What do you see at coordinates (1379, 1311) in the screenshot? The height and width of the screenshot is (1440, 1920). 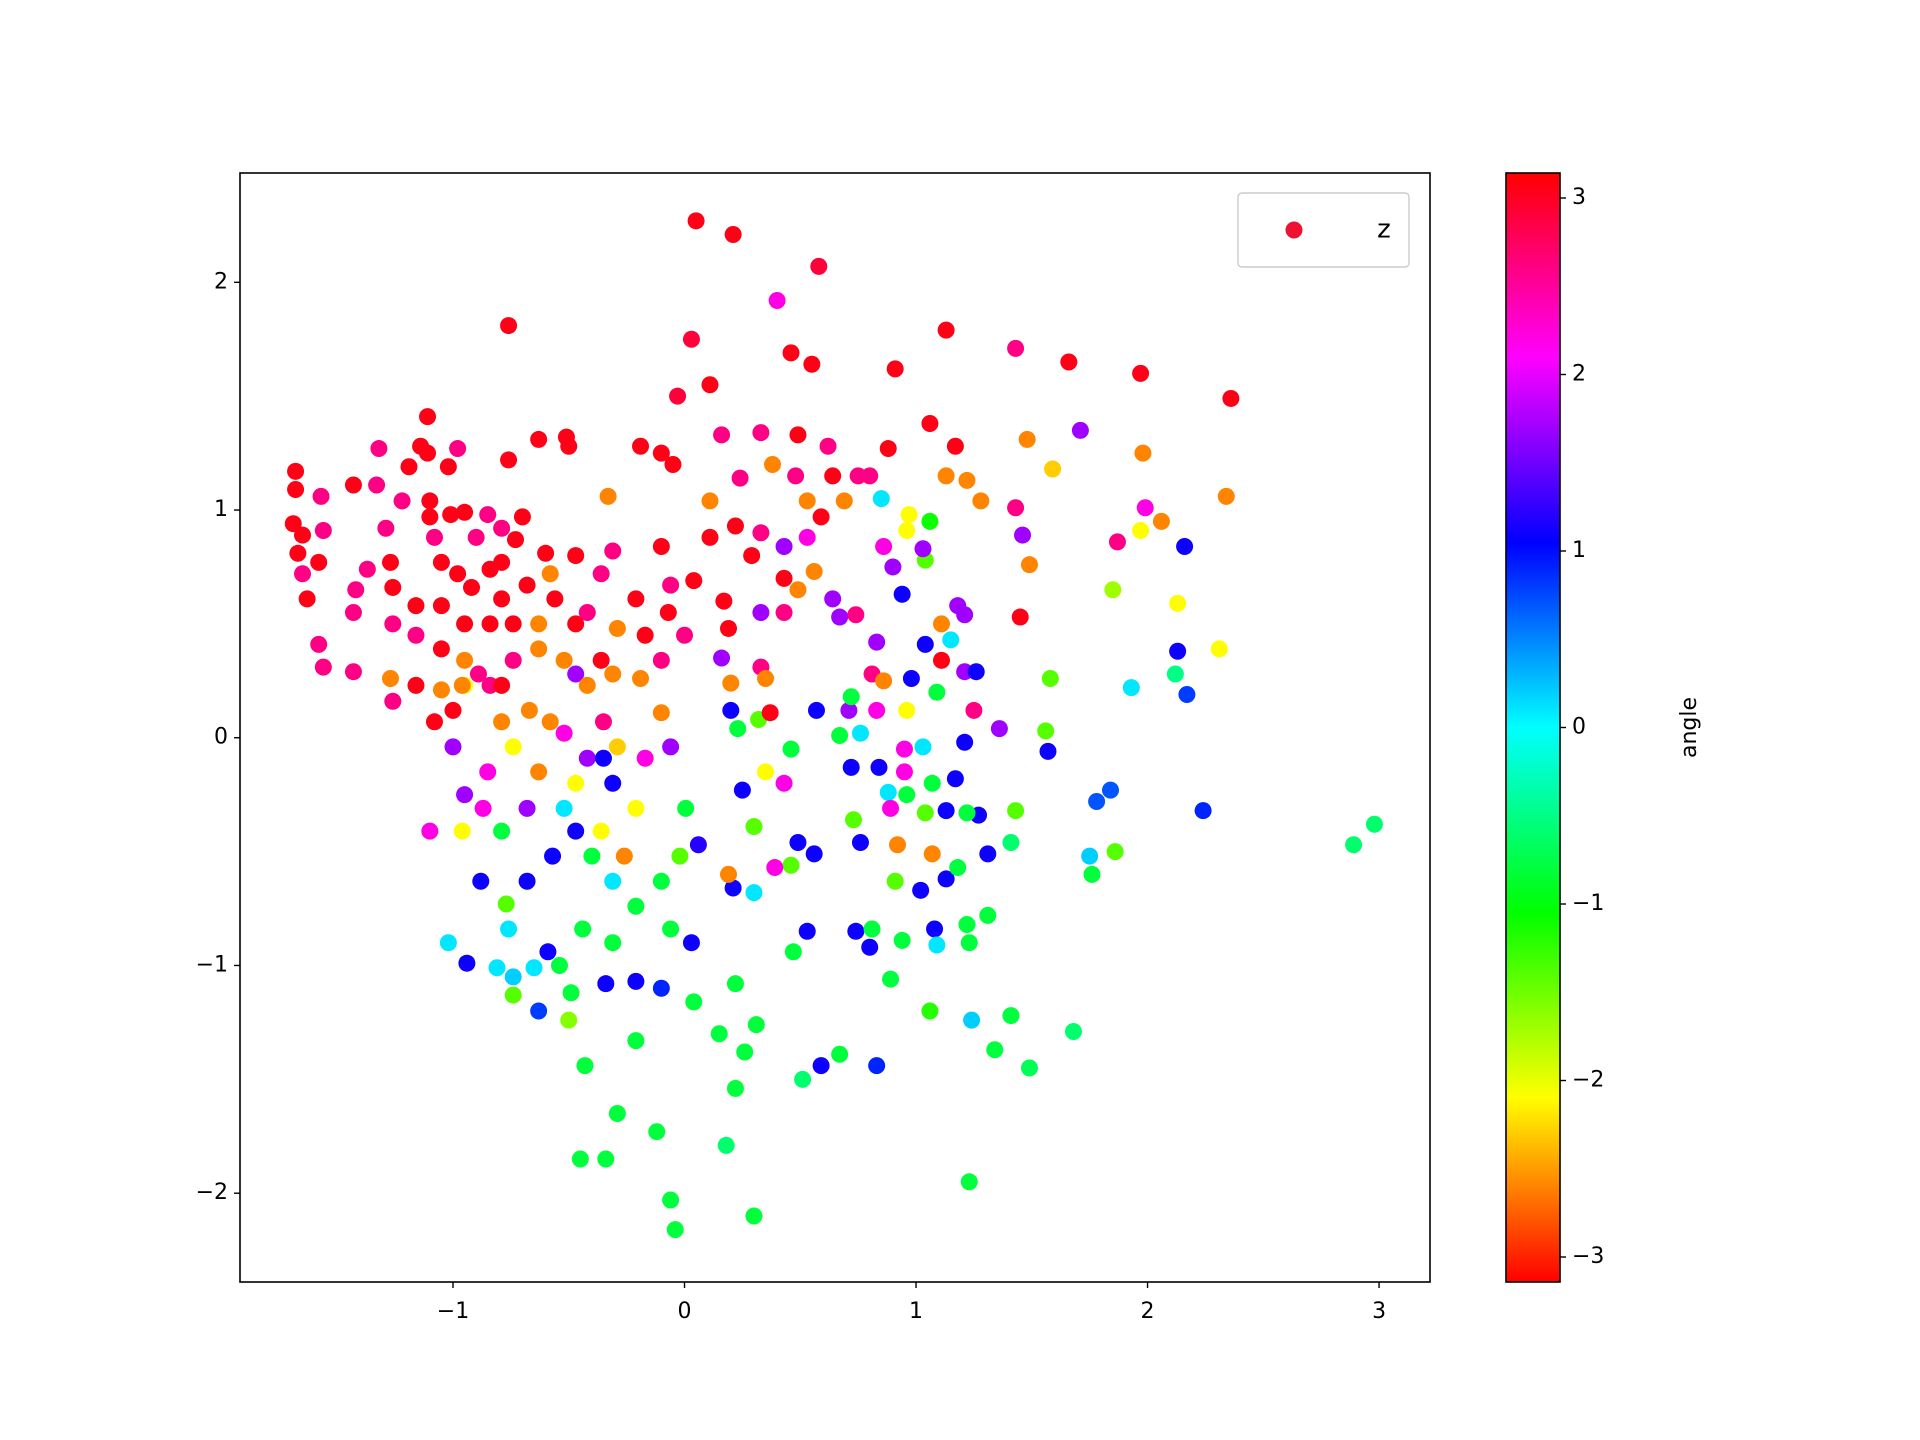 I see `x-tick-label: 3` at bounding box center [1379, 1311].